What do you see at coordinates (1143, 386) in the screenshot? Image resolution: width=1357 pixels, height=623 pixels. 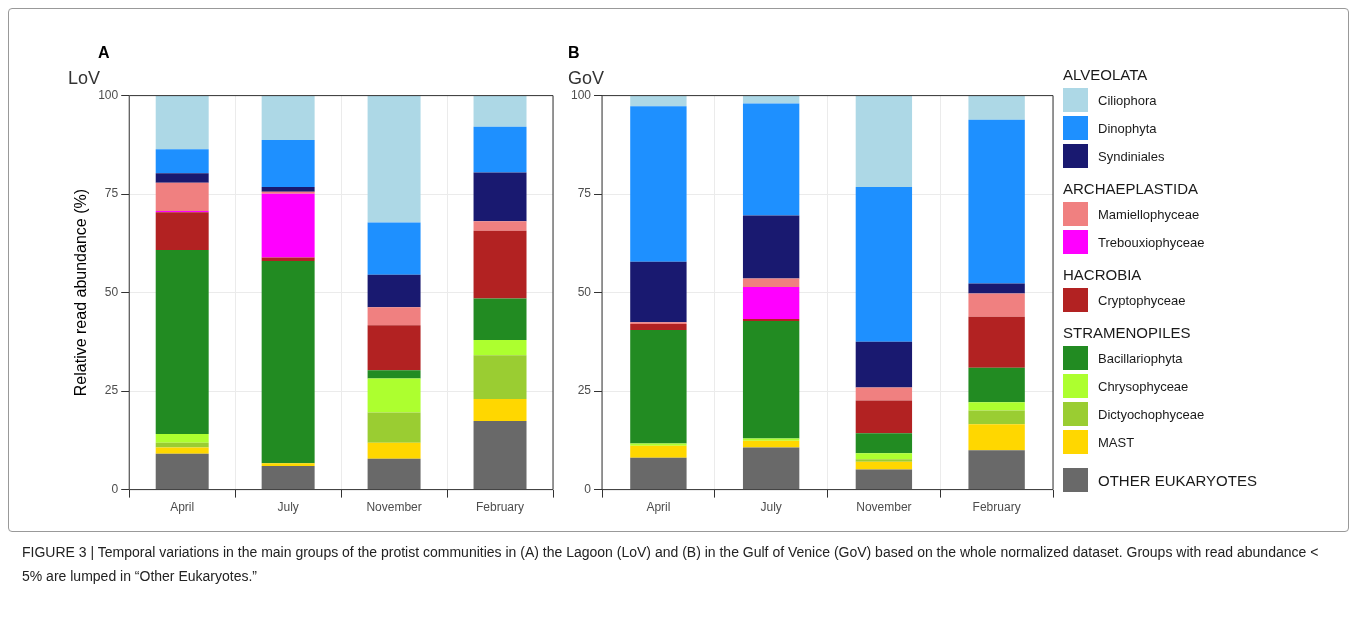 I see `legend-label: Chrysophyceae` at bounding box center [1143, 386].